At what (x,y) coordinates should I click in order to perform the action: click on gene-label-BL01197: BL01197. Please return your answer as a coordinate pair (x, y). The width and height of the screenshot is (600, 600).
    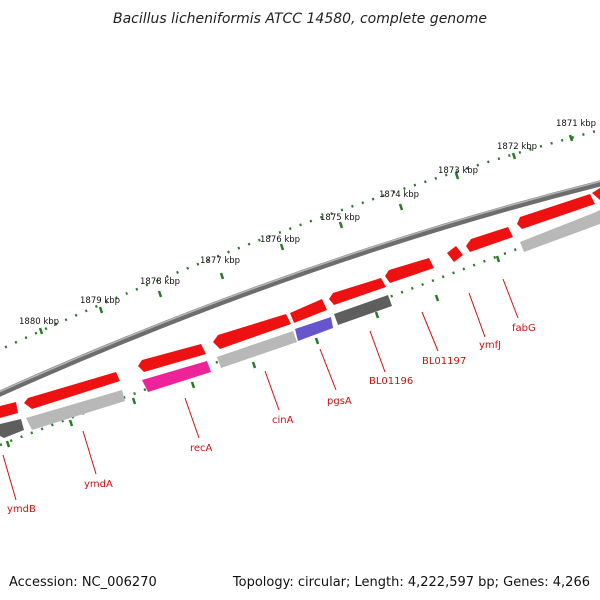
    Looking at the image, I should click on (444, 361).